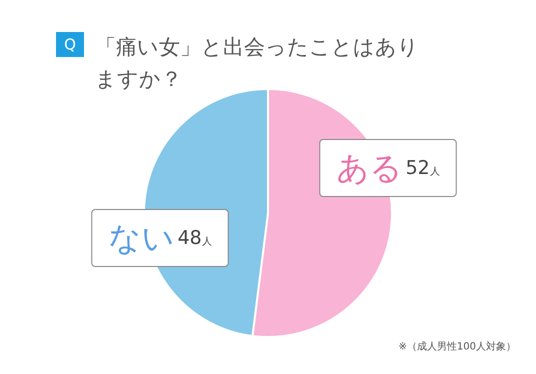 The height and width of the screenshot is (374, 536). Describe the element at coordinates (457, 346) in the screenshot. I see `text: ※（成人男性100人対象）` at that location.